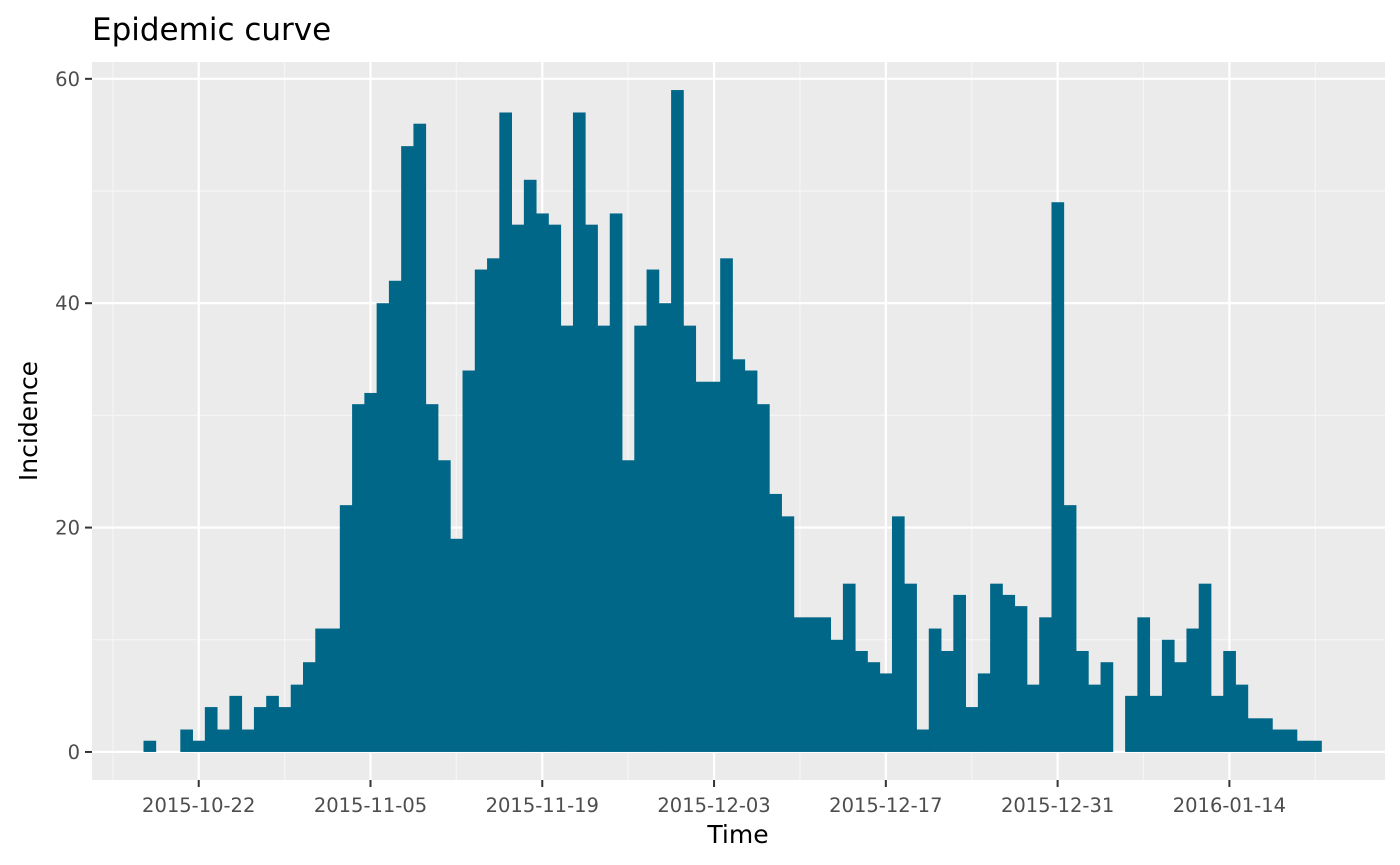  Describe the element at coordinates (713, 805) in the screenshot. I see `x-tick-label: 2015-12-03` at that location.